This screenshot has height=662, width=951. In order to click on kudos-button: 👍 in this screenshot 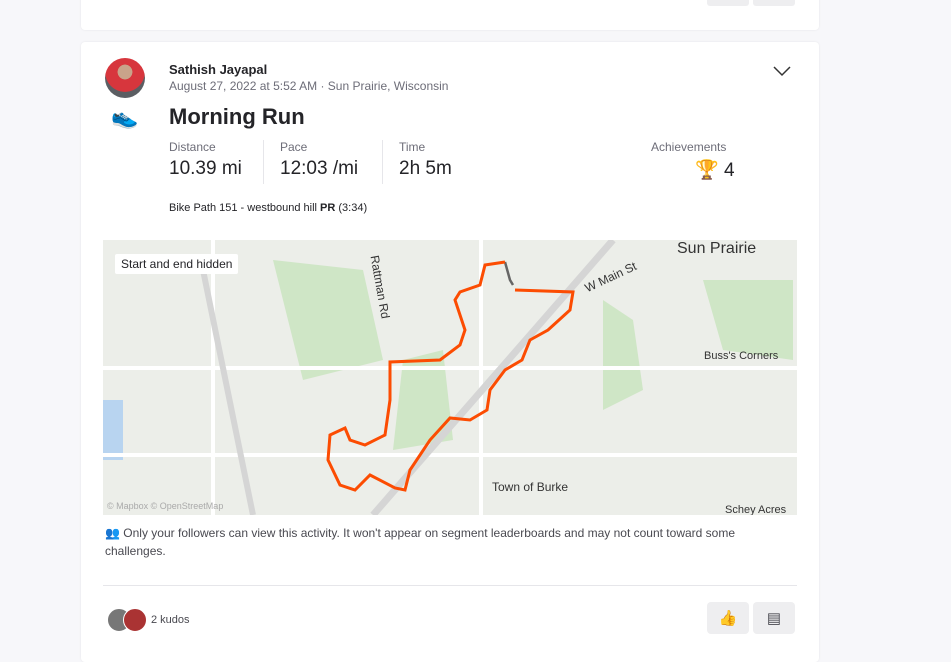, I will do `click(728, 618)`.